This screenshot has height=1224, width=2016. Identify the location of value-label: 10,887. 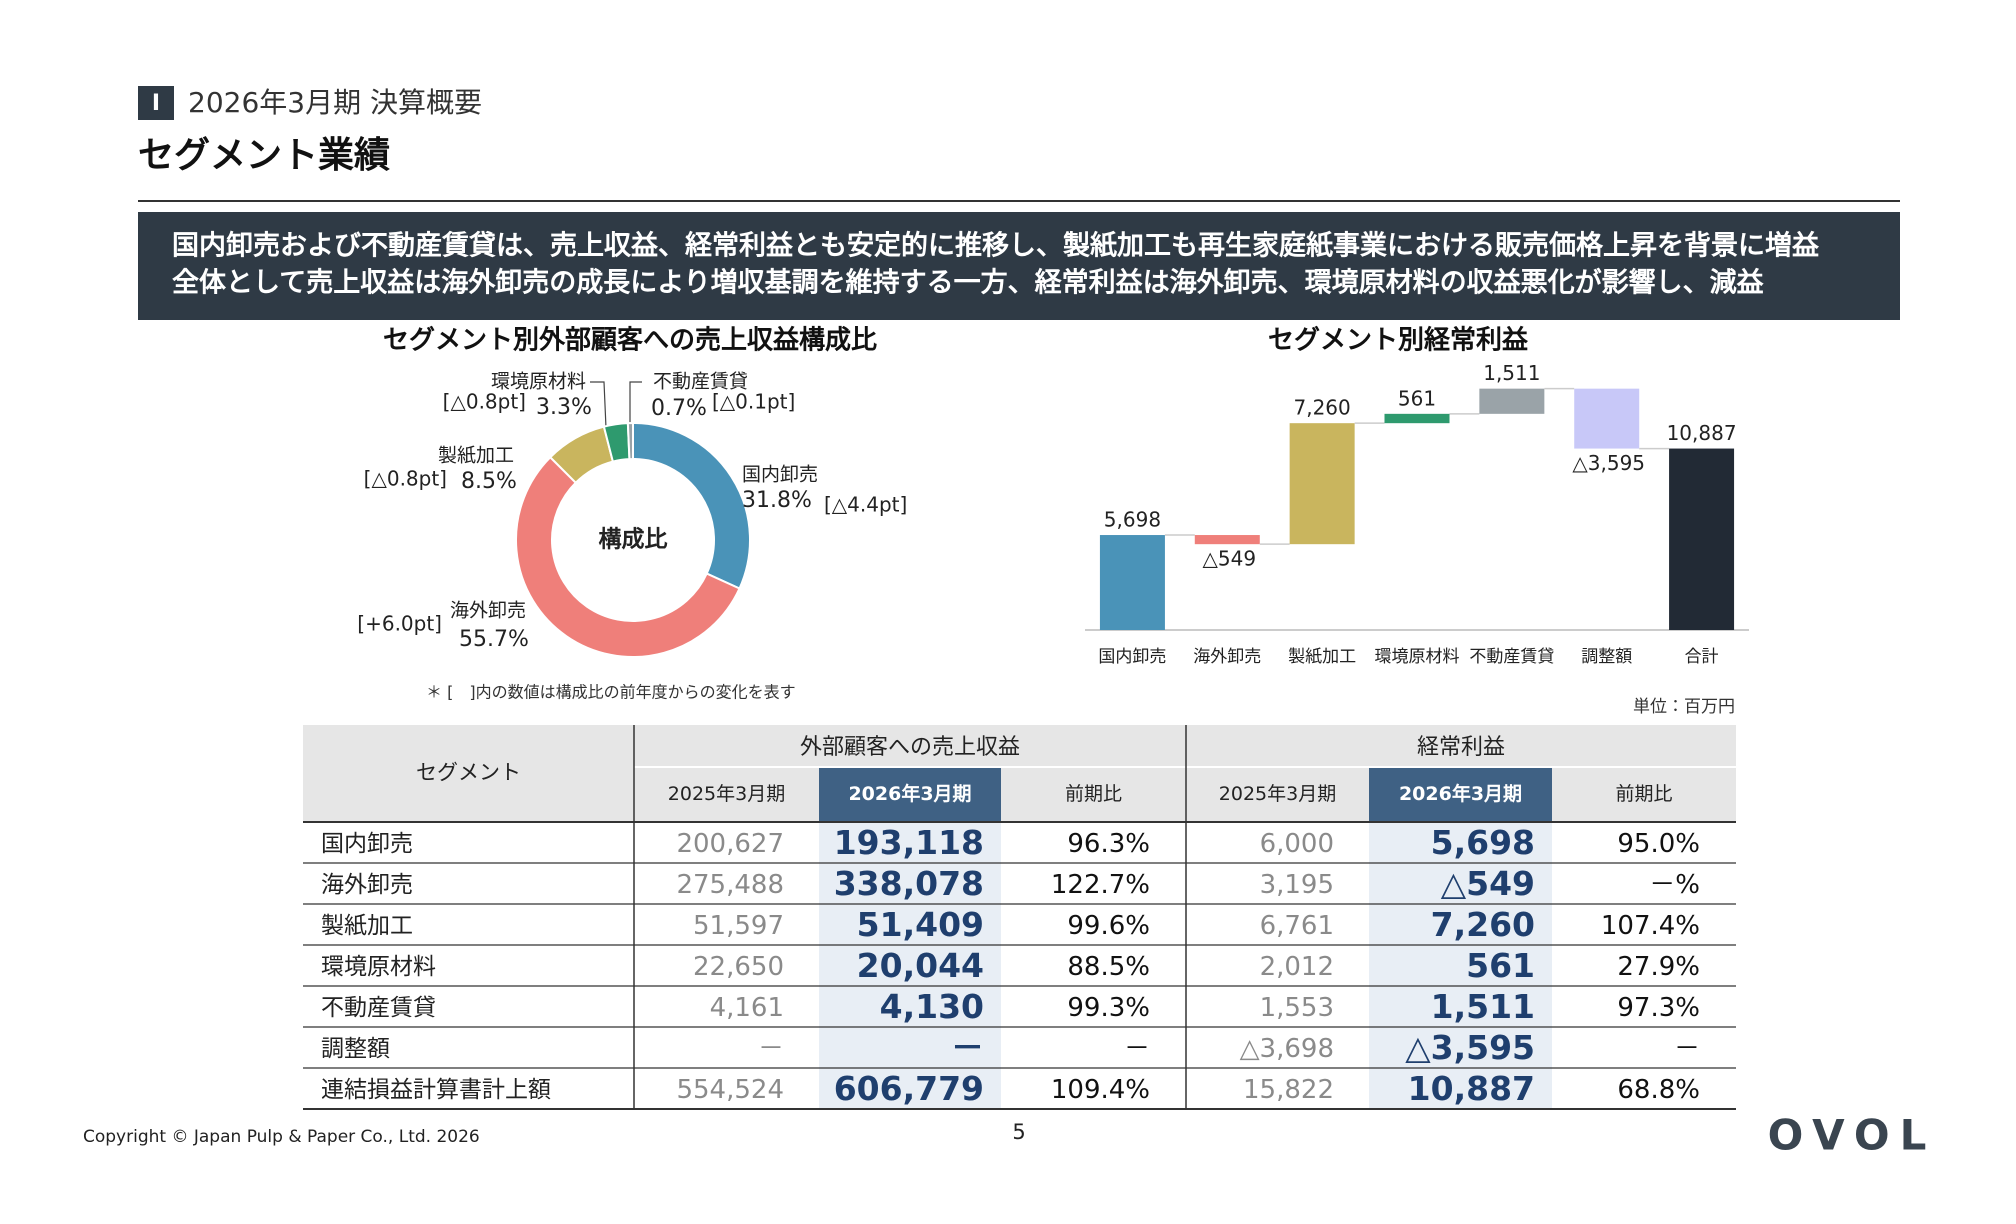
(1702, 433).